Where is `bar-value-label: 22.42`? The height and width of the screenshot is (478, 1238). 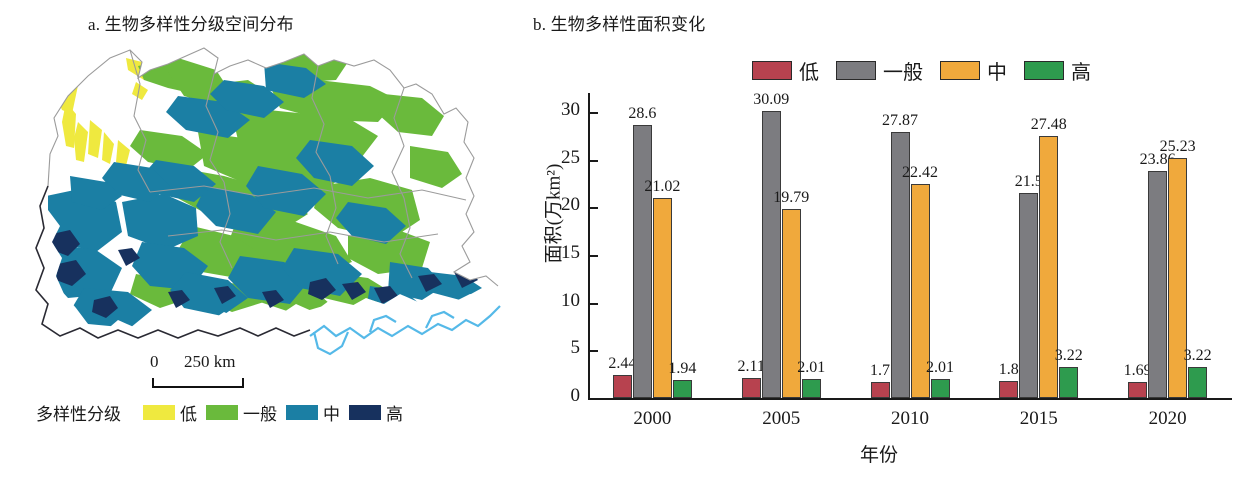
bar-value-label: 22.42 is located at coordinates (920, 173).